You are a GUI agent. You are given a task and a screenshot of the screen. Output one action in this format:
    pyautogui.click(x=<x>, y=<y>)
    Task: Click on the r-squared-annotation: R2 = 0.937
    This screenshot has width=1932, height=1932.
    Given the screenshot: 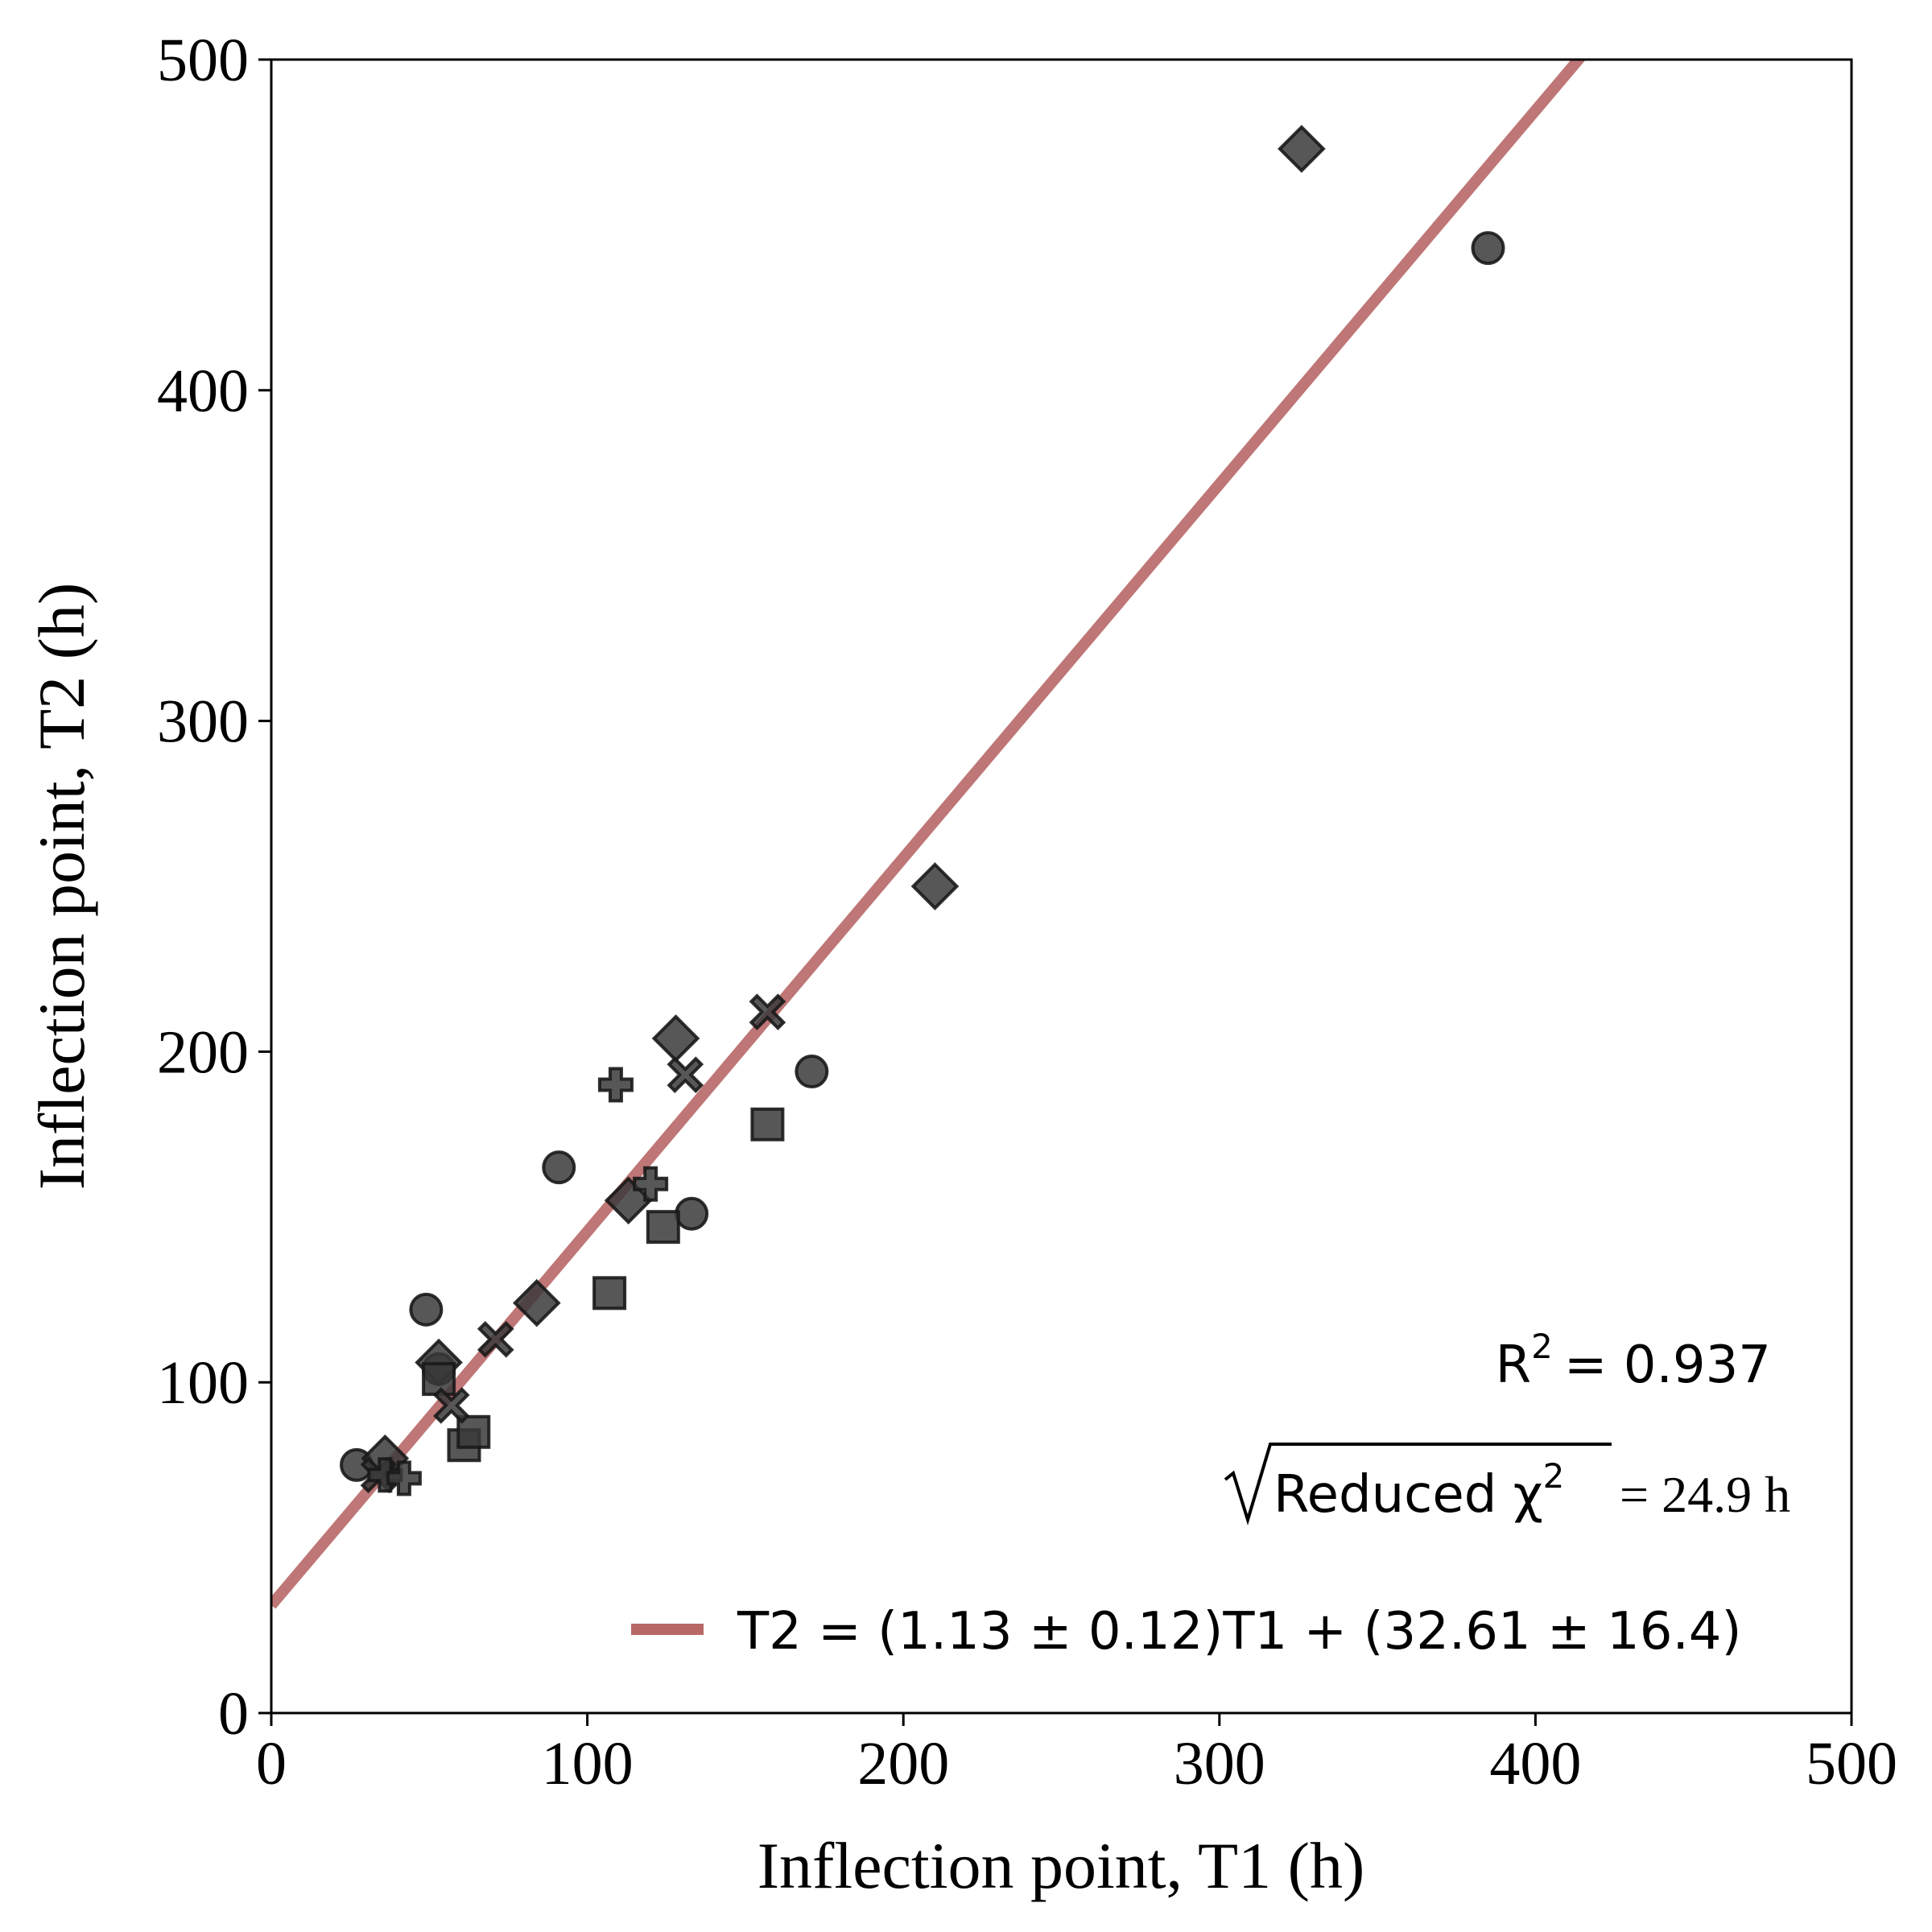 What is the action you would take?
    pyautogui.click(x=1633, y=1361)
    